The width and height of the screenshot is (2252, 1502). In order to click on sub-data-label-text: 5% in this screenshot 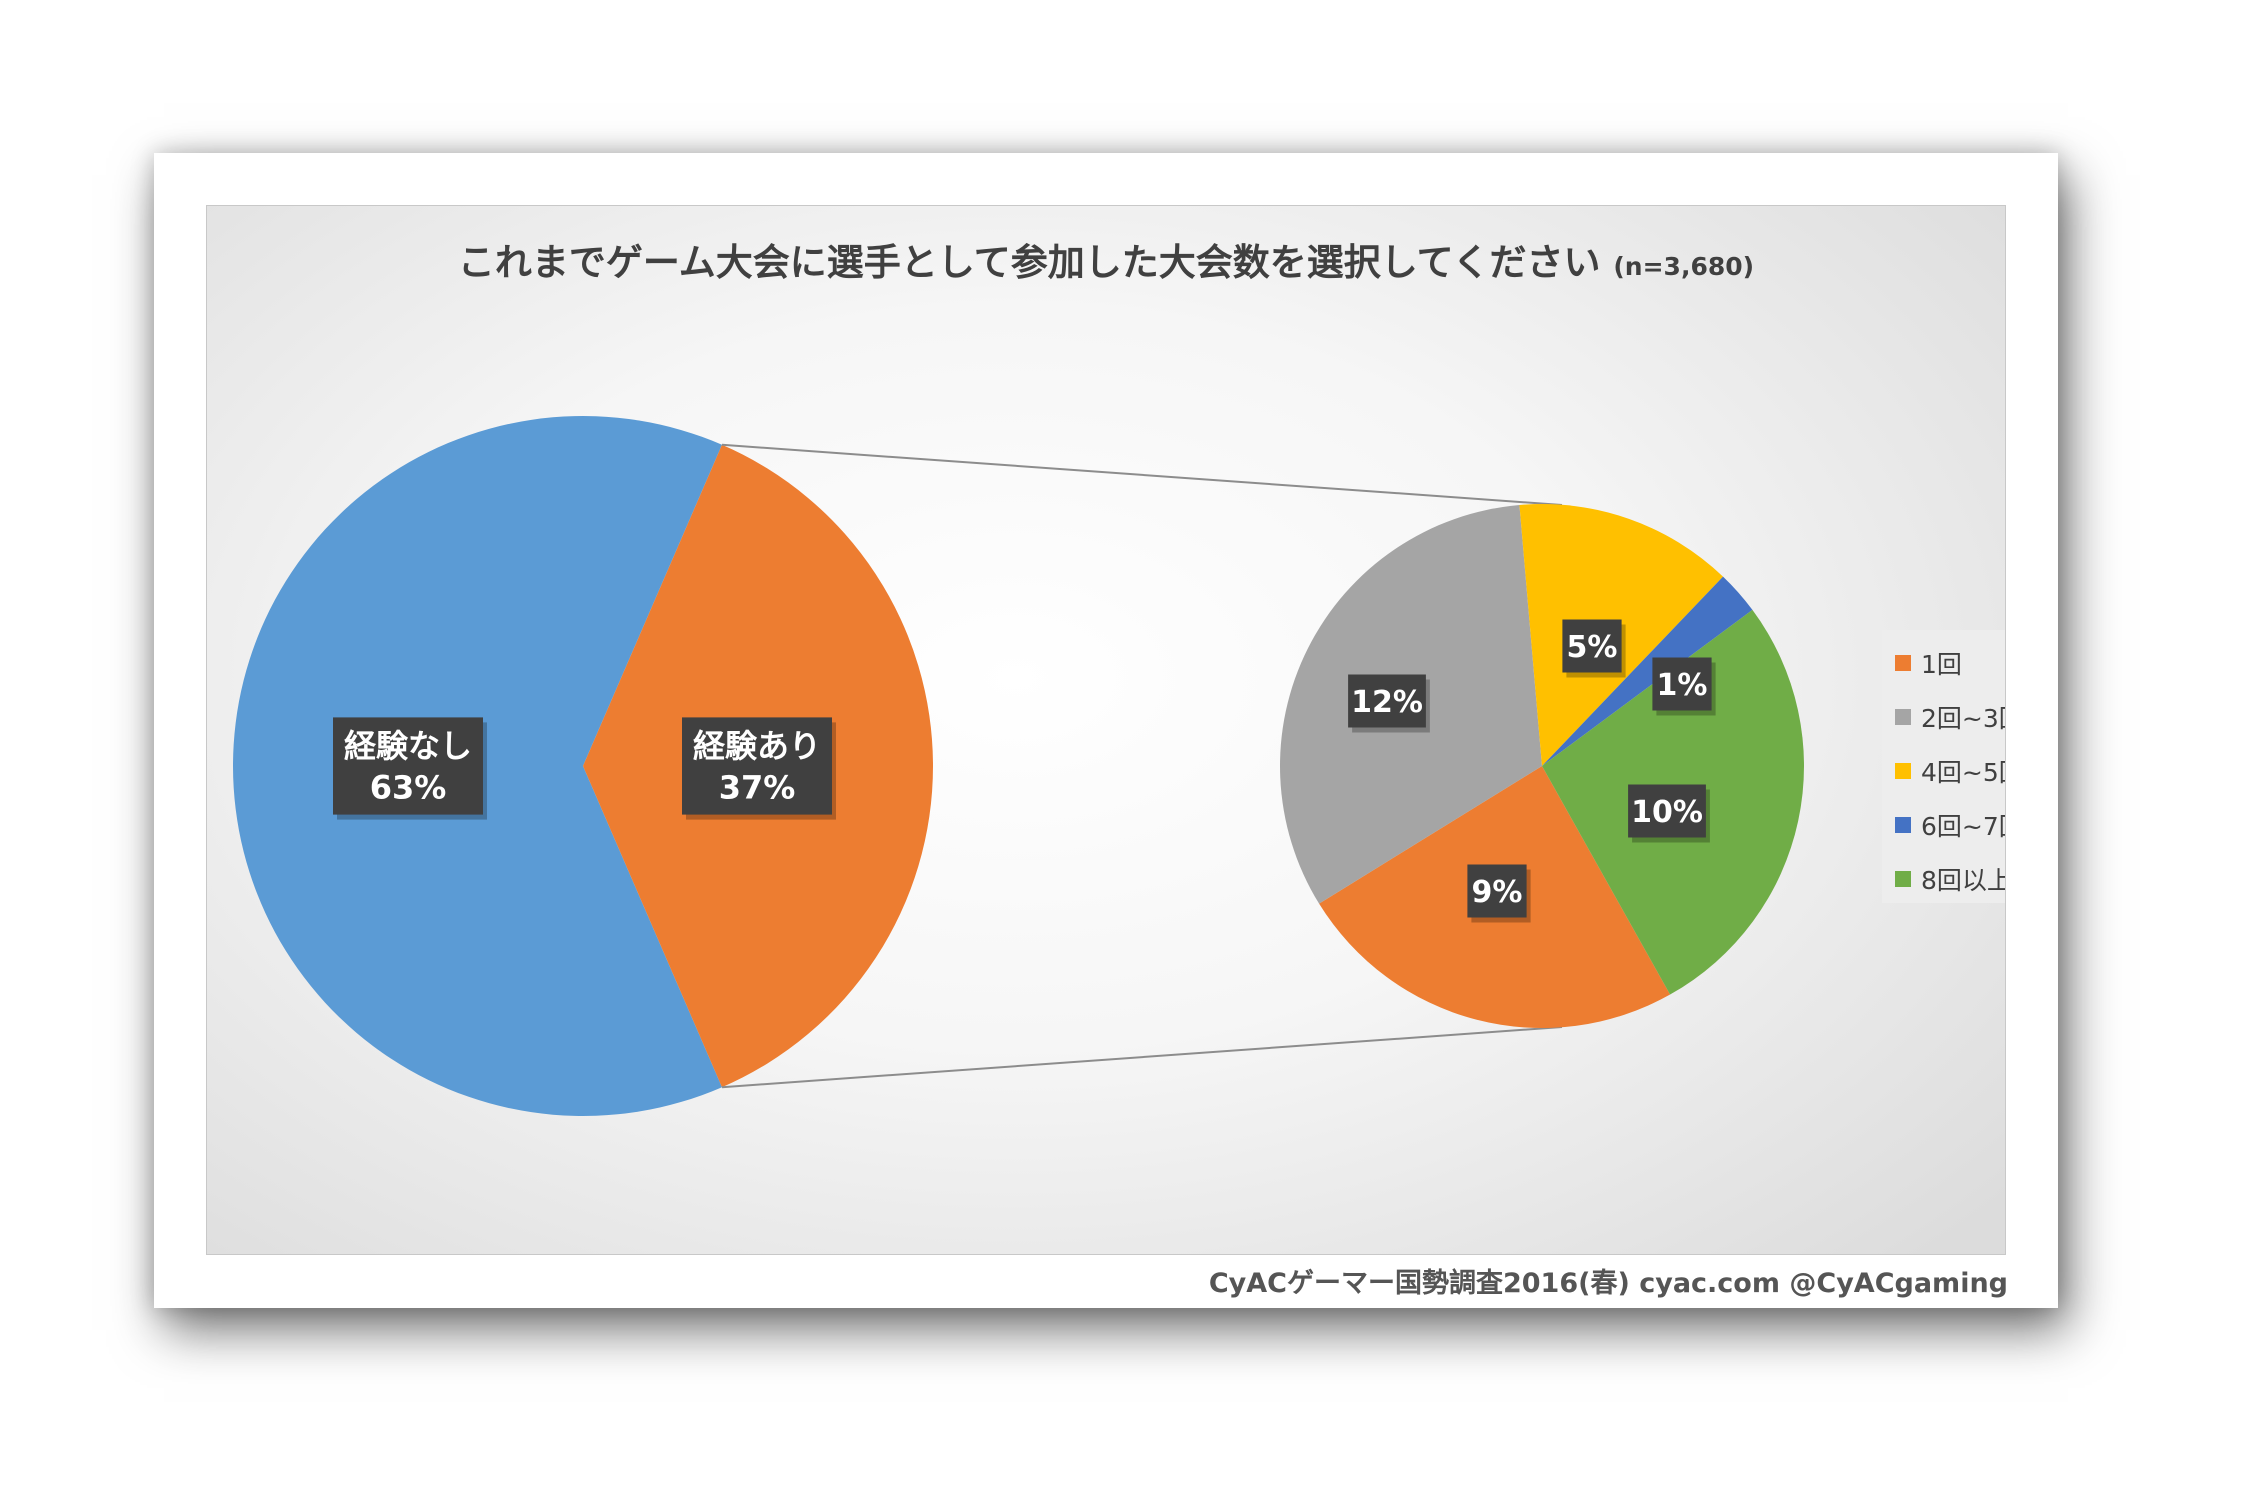, I will do `click(1592, 647)`.